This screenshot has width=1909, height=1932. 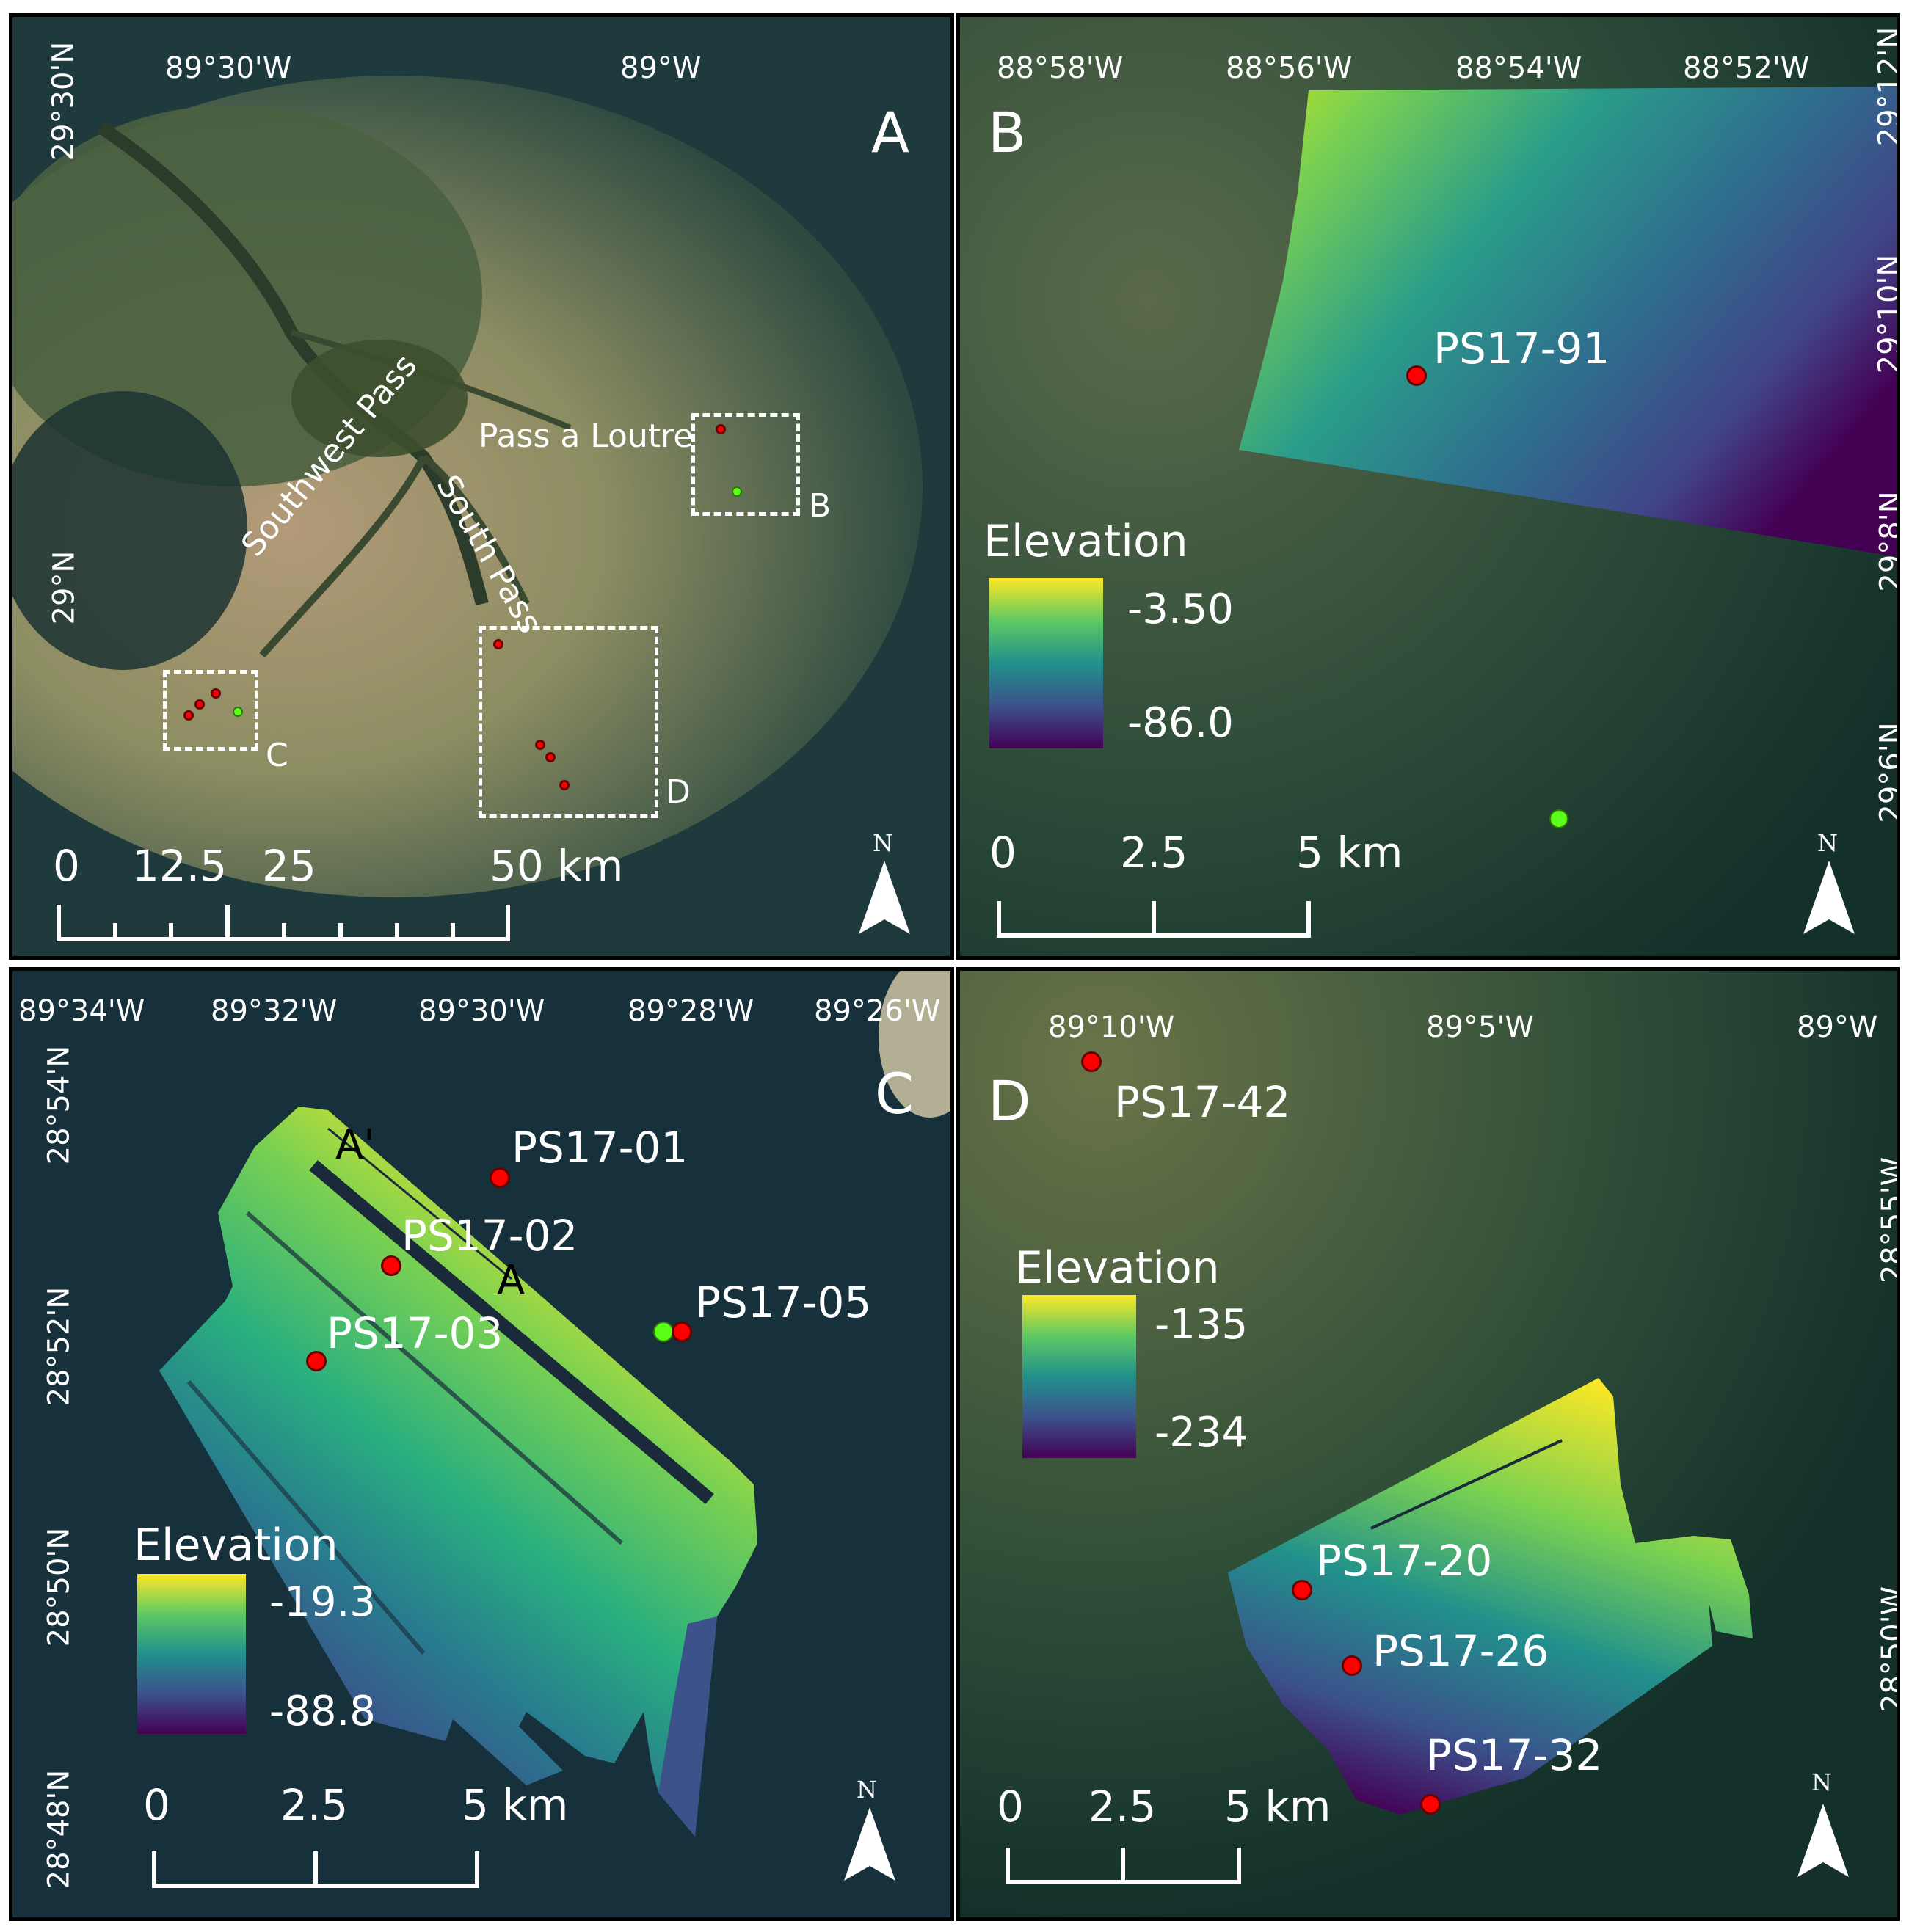 What do you see at coordinates (1202, 1102) in the screenshot?
I see `site-label-ps17-42: PS17-42` at bounding box center [1202, 1102].